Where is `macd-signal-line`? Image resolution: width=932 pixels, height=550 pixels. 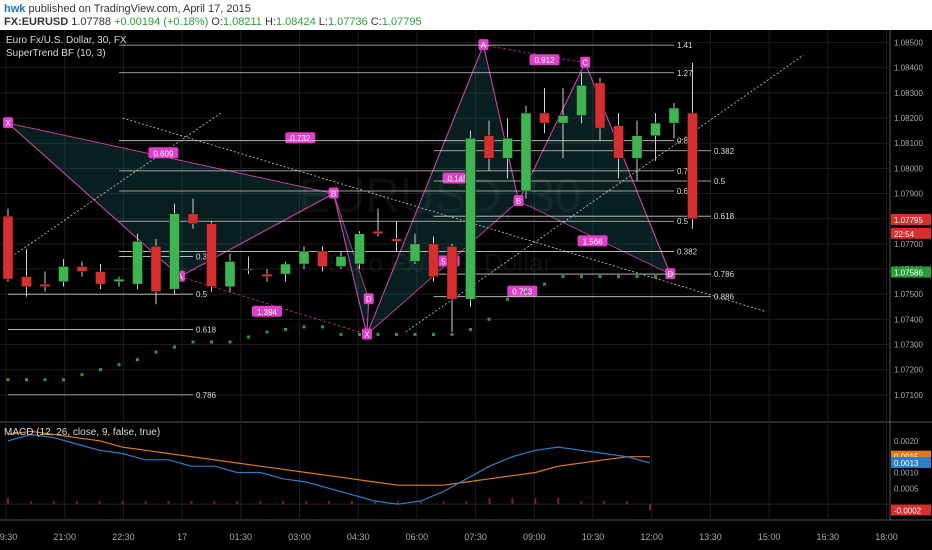
macd-signal-line is located at coordinates (328, 458).